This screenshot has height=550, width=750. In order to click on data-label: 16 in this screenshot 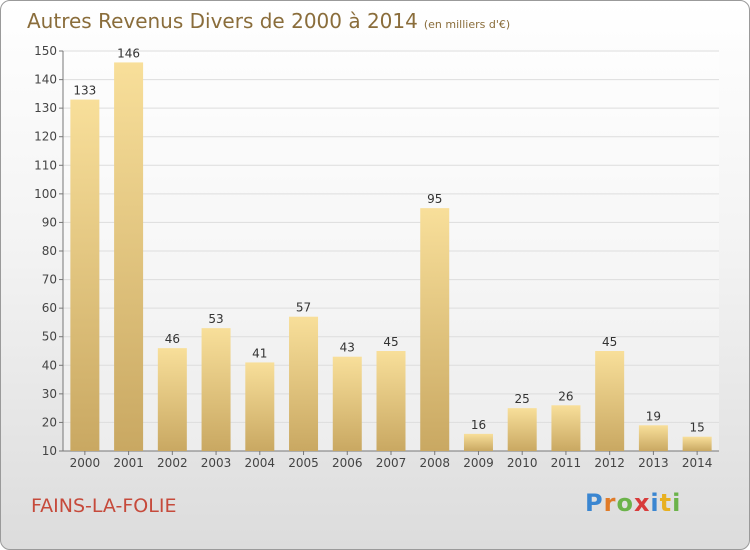, I will do `click(478, 425)`.